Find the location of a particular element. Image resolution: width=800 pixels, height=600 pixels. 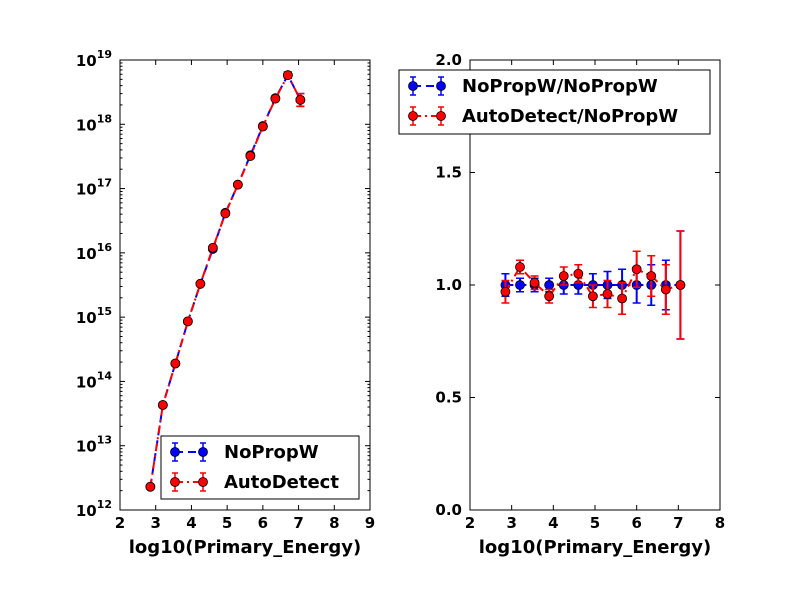

left-chart-legend-box is located at coordinates (260, 467).